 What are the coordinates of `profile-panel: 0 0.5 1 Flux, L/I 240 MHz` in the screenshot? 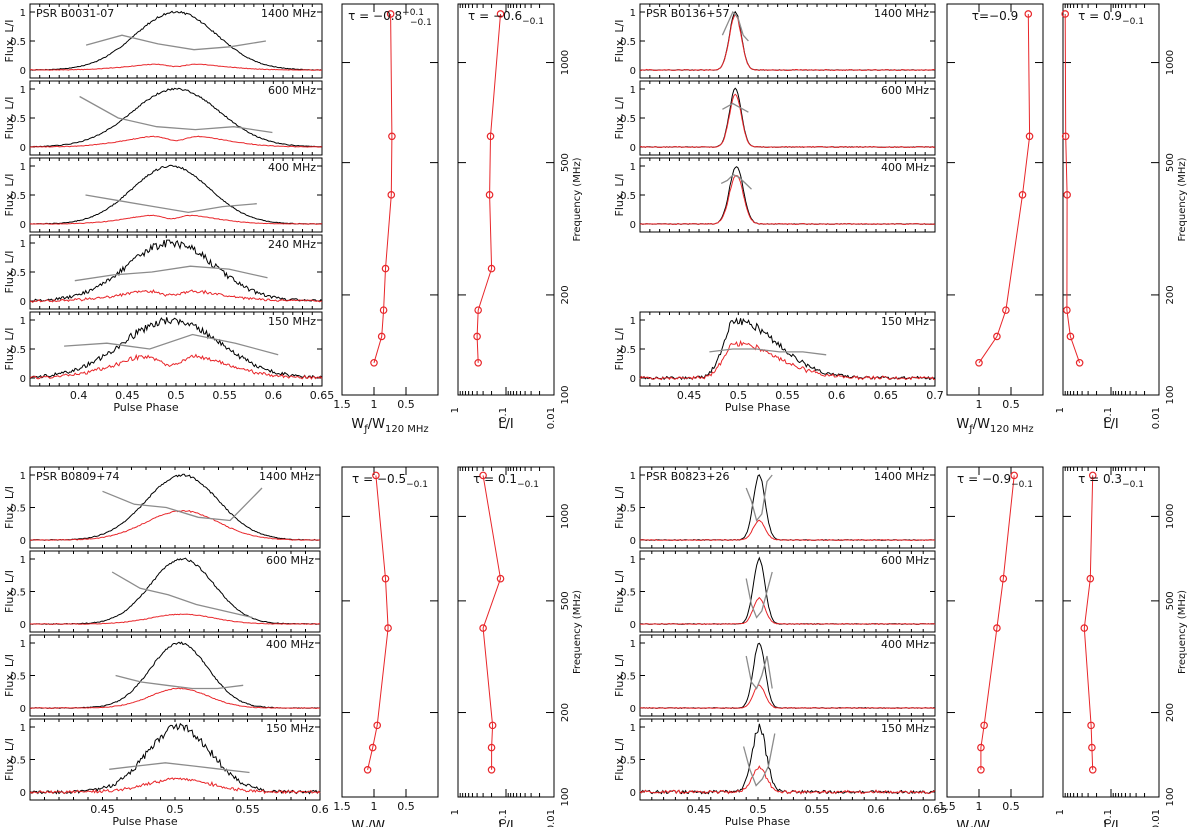 It's located at (163, 272).